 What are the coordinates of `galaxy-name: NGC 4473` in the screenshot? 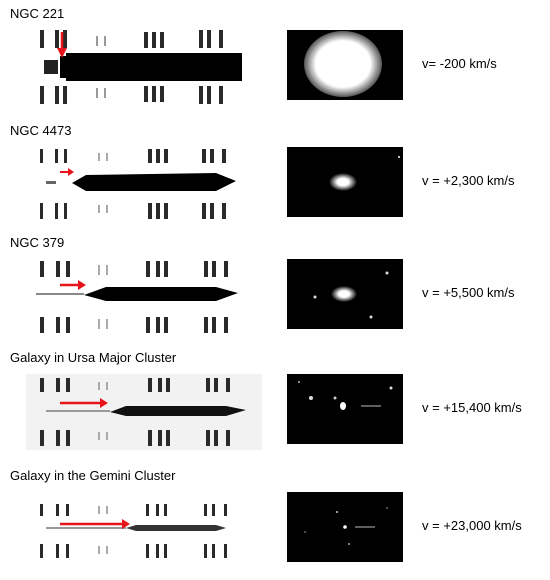 It's located at (40, 130).